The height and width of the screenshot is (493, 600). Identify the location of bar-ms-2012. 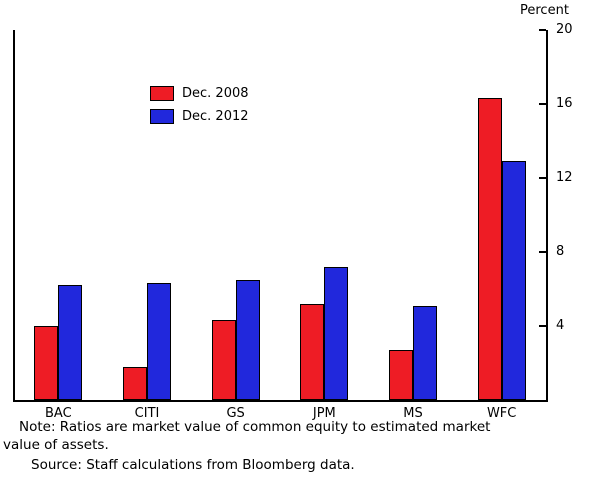
(425, 352).